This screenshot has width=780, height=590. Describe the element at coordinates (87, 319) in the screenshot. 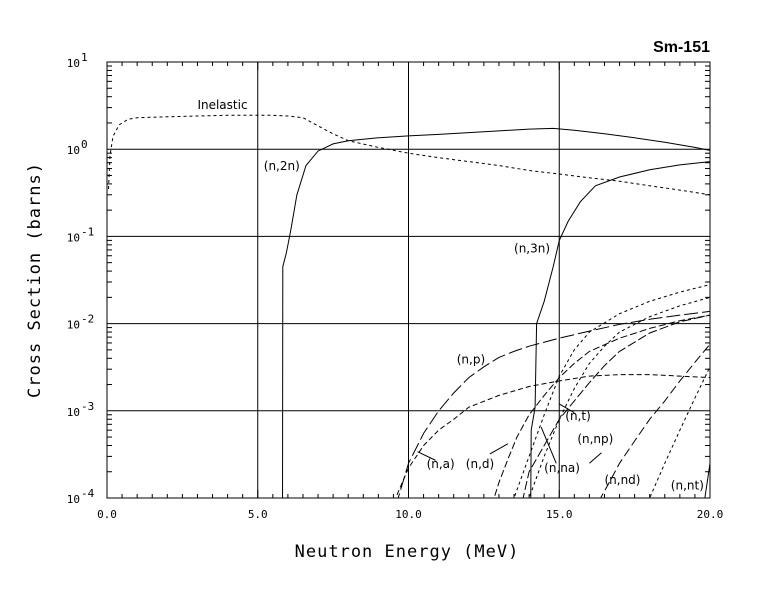

I see `y-tick-exponent: -2` at that location.